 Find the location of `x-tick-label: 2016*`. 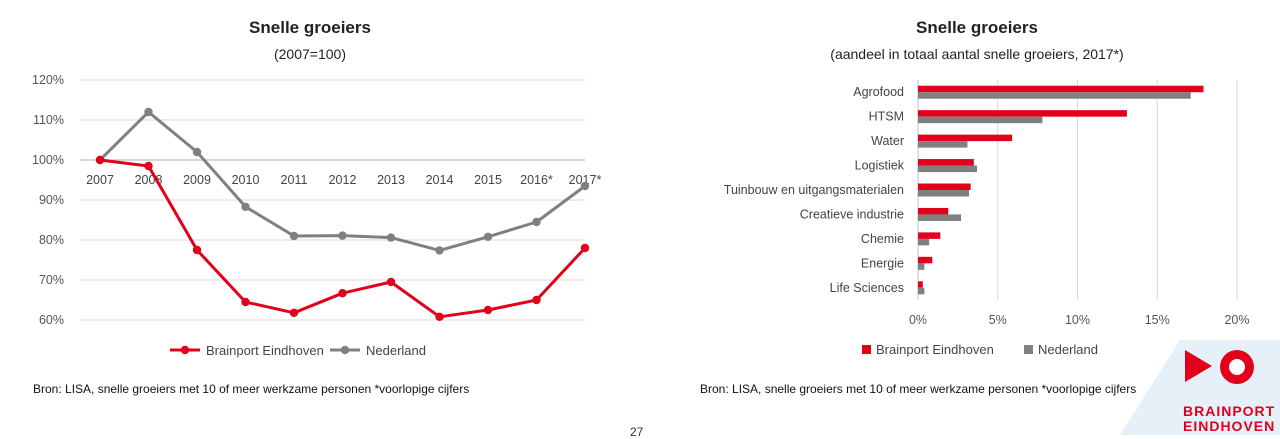

x-tick-label: 2016* is located at coordinates (536, 180).